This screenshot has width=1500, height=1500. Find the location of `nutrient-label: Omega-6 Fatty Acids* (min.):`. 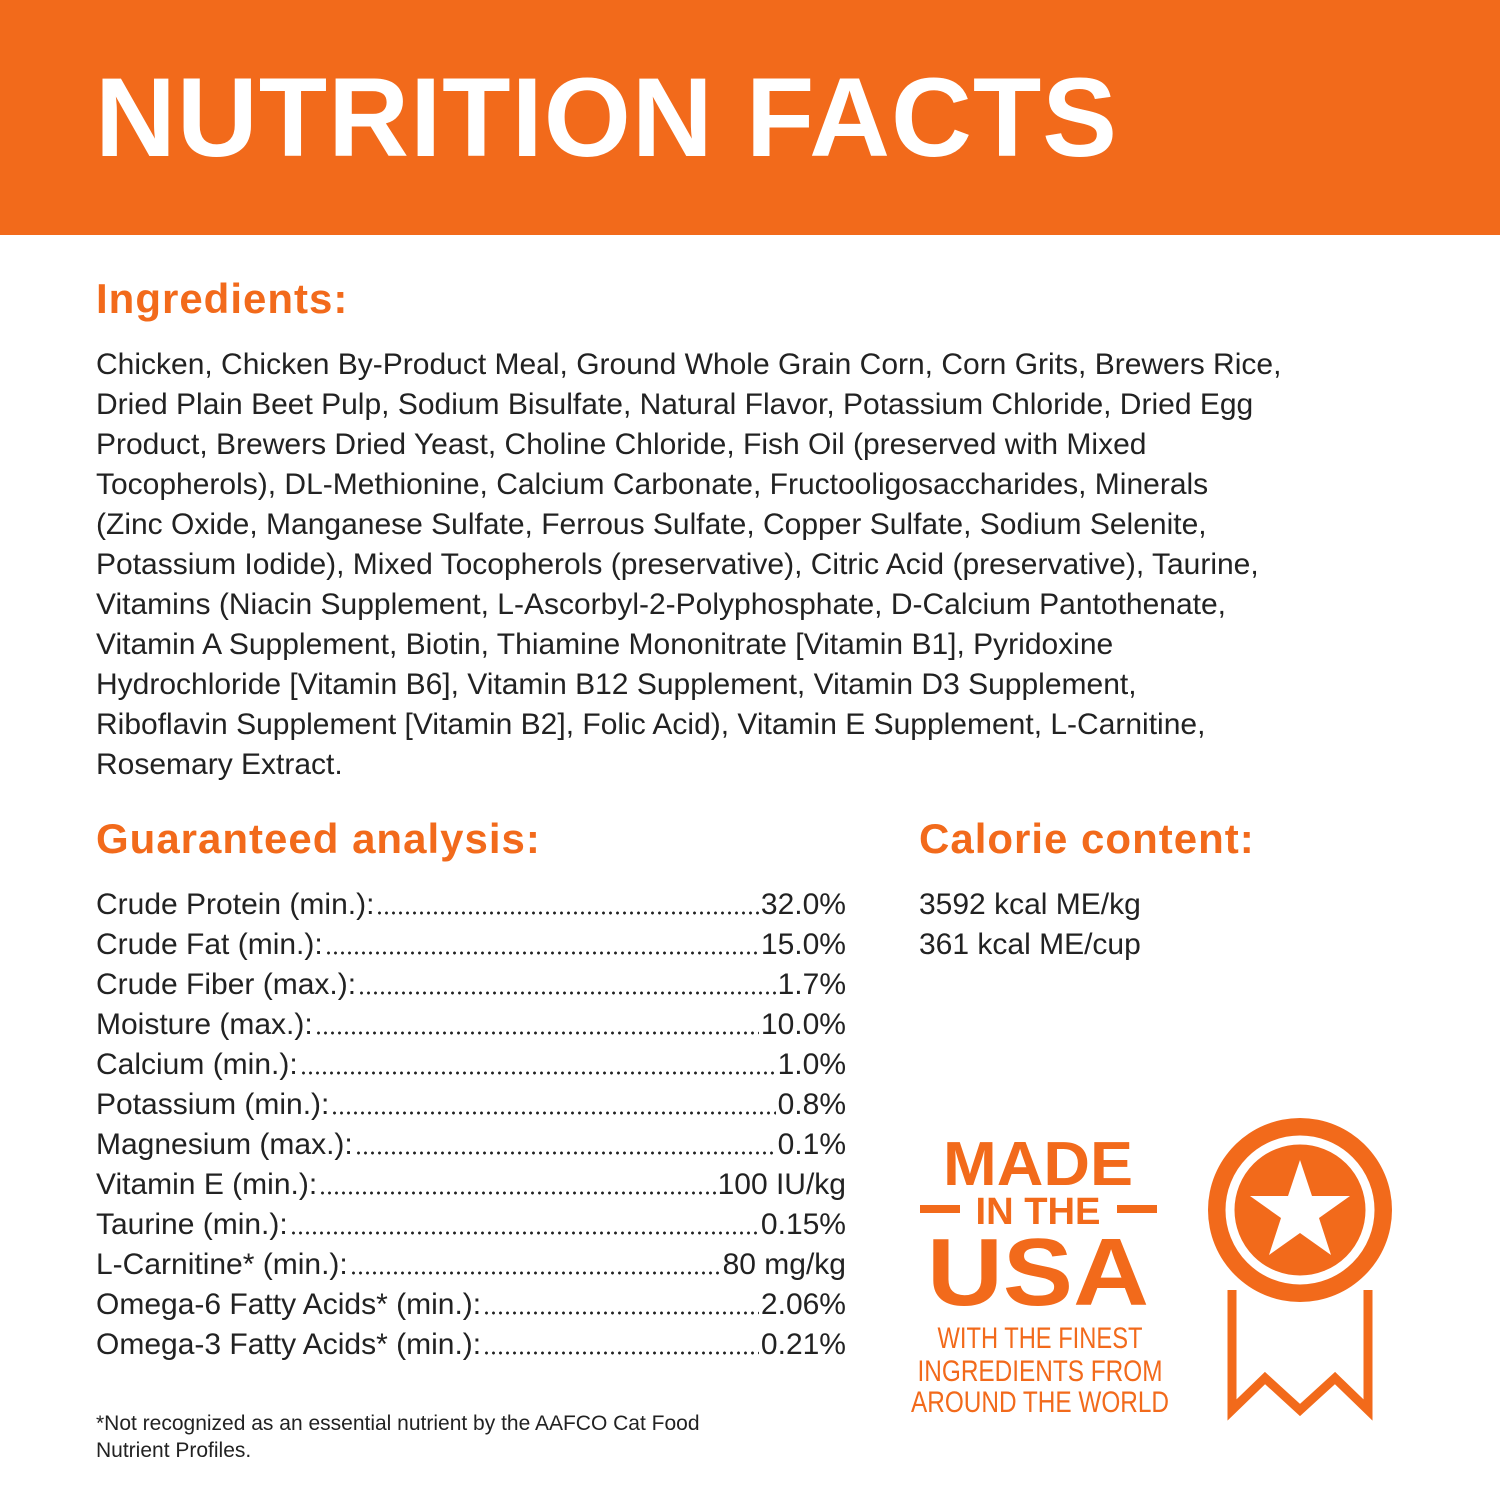

nutrient-label: Omega-6 Fatty Acids* (min.): is located at coordinates (289, 1304).